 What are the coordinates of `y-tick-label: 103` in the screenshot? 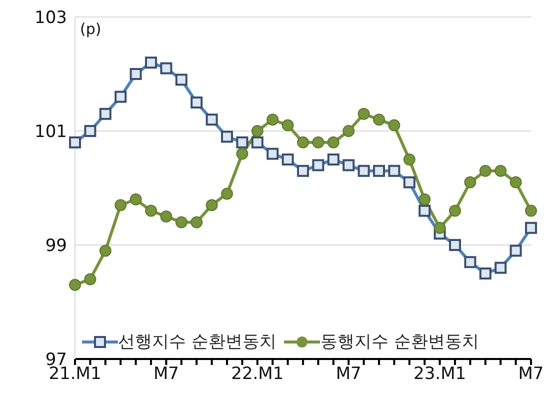 It's located at (50, 18).